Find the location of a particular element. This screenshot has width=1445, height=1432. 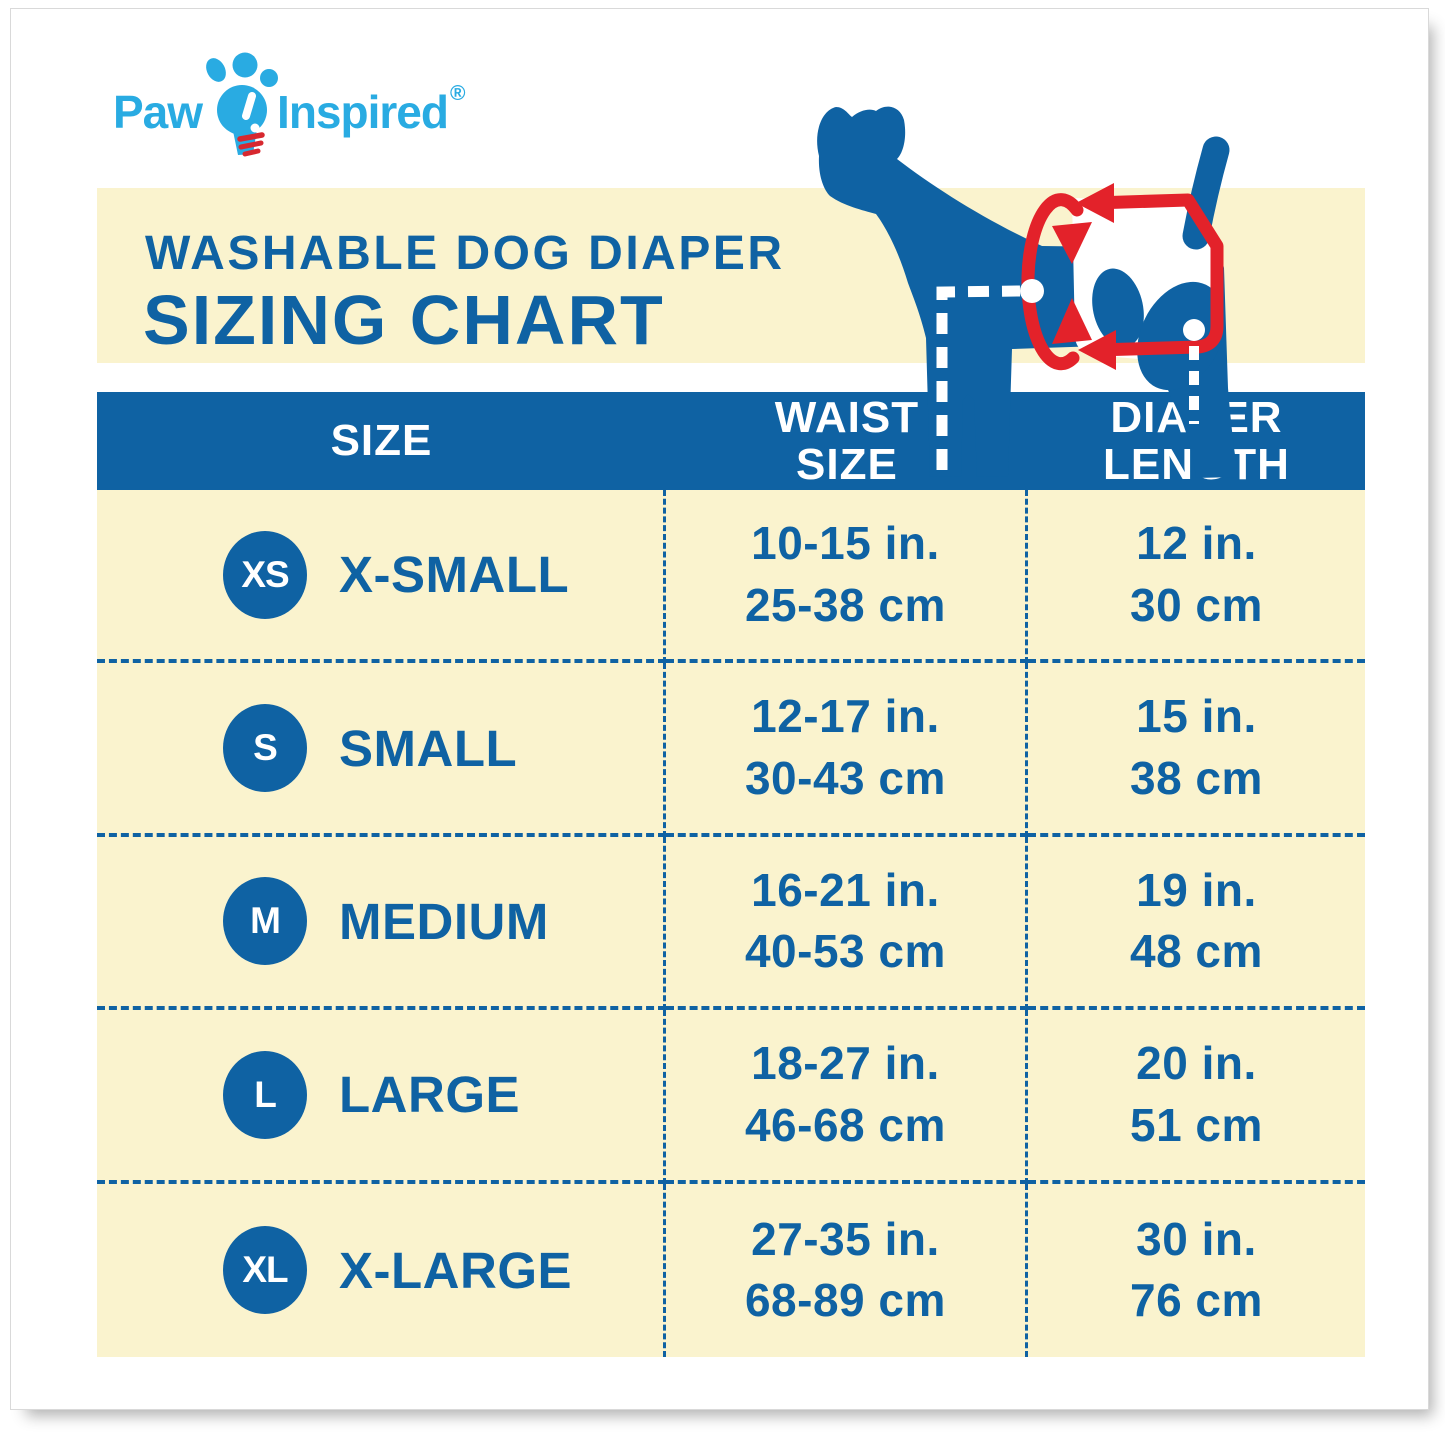

column-header-size: SIZE is located at coordinates (381, 441).